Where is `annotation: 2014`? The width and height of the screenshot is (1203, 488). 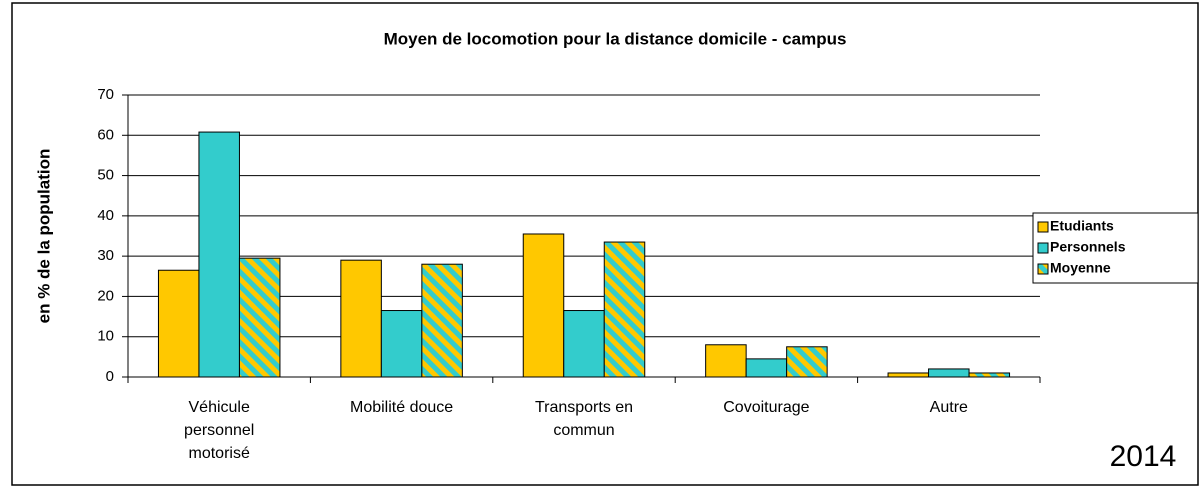
annotation: 2014 is located at coordinates (1143, 456).